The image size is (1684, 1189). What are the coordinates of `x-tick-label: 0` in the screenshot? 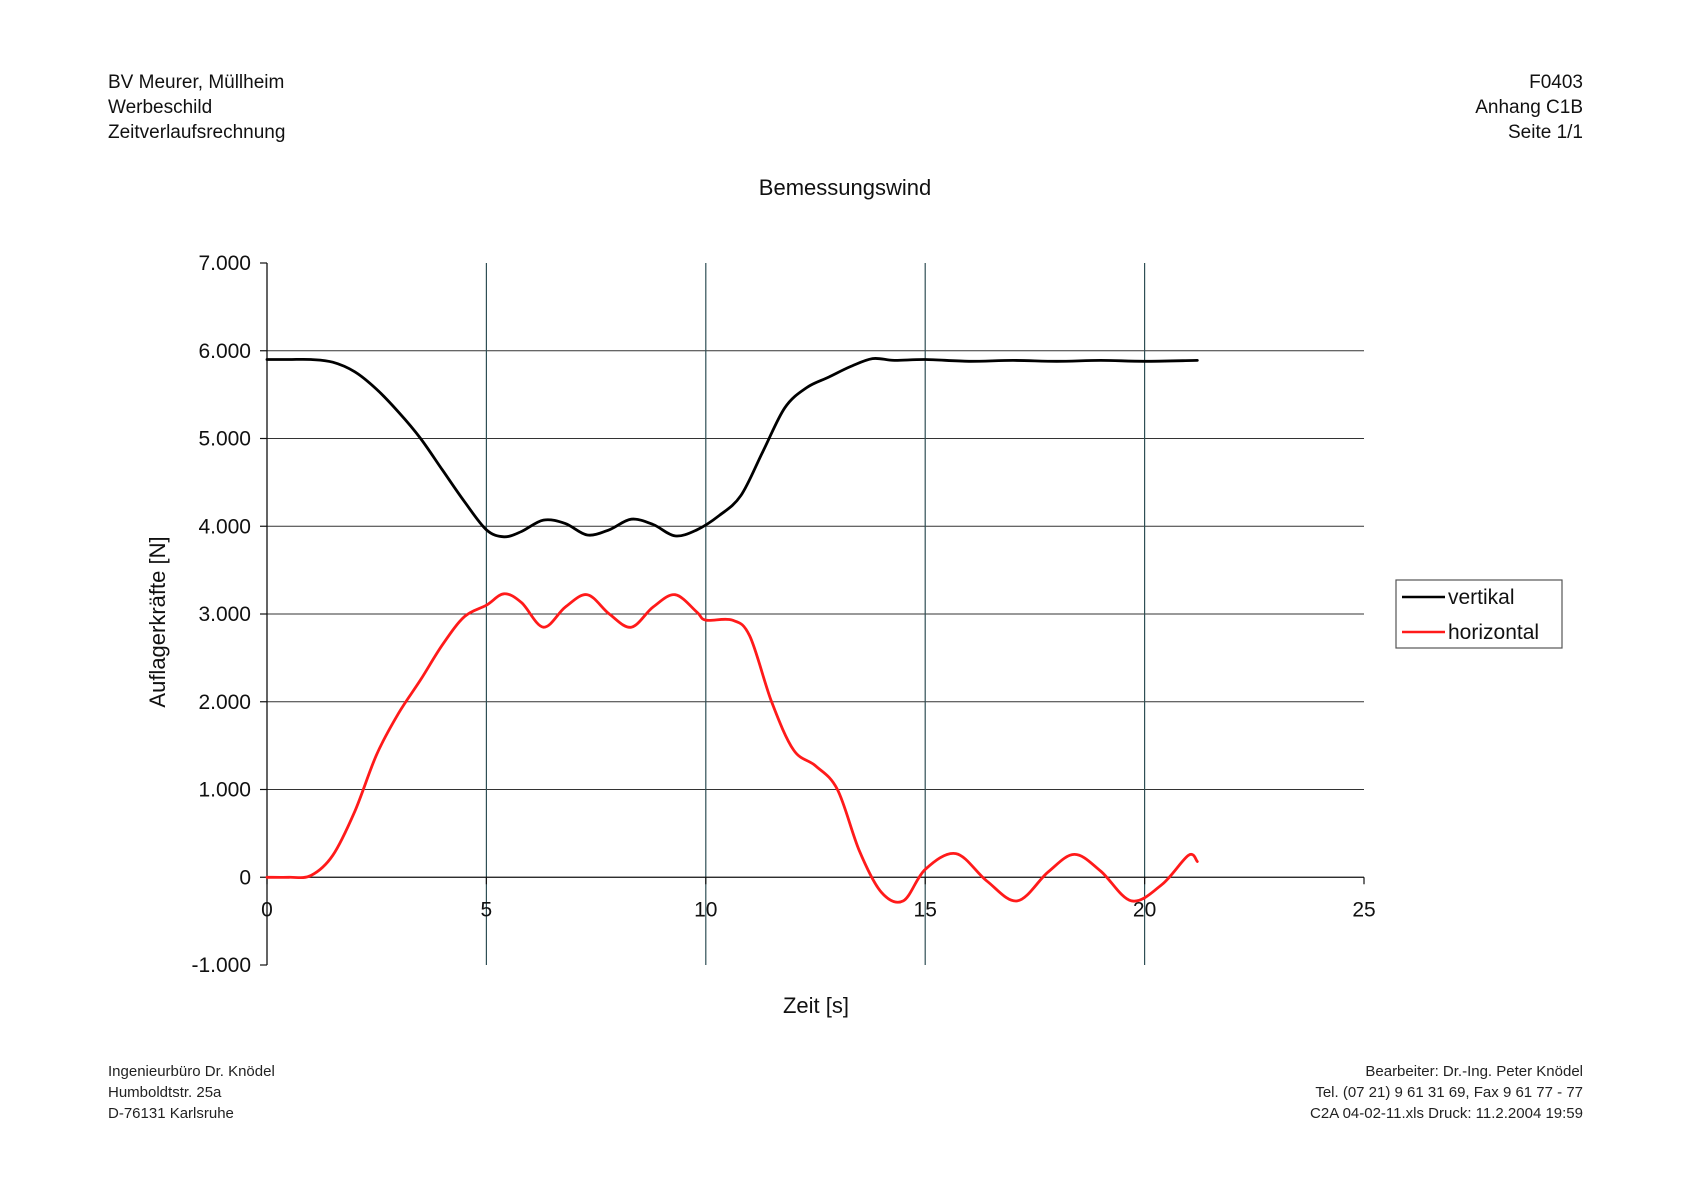 It's located at (267, 909).